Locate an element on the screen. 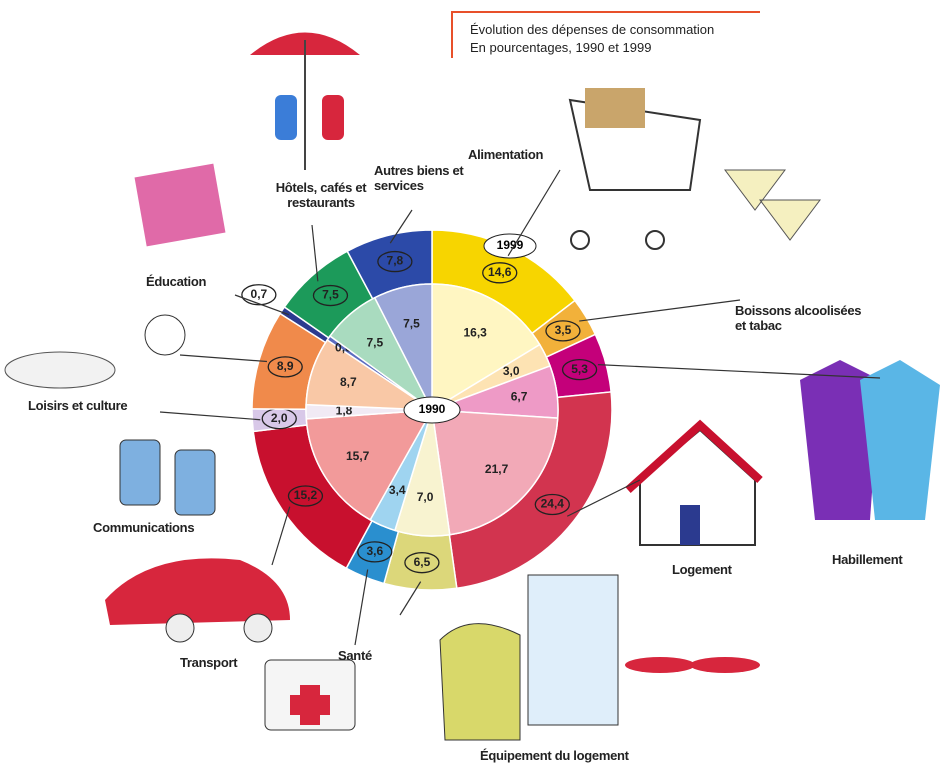 This screenshot has height=774, width=951. outer-value-label: 2,0 is located at coordinates (279, 418).